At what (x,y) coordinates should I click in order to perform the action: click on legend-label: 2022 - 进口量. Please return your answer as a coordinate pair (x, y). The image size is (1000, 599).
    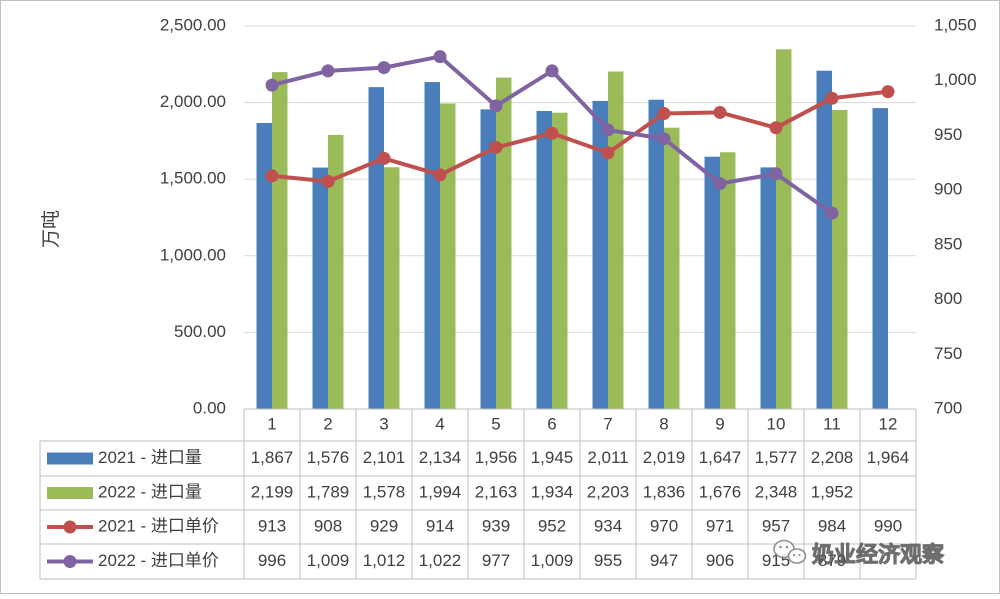
    Looking at the image, I should click on (150, 491).